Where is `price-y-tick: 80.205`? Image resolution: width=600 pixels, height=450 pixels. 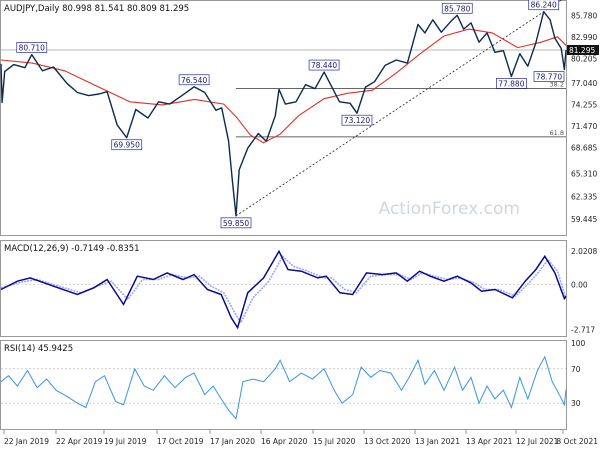
price-y-tick: 80.205 is located at coordinates (584, 58).